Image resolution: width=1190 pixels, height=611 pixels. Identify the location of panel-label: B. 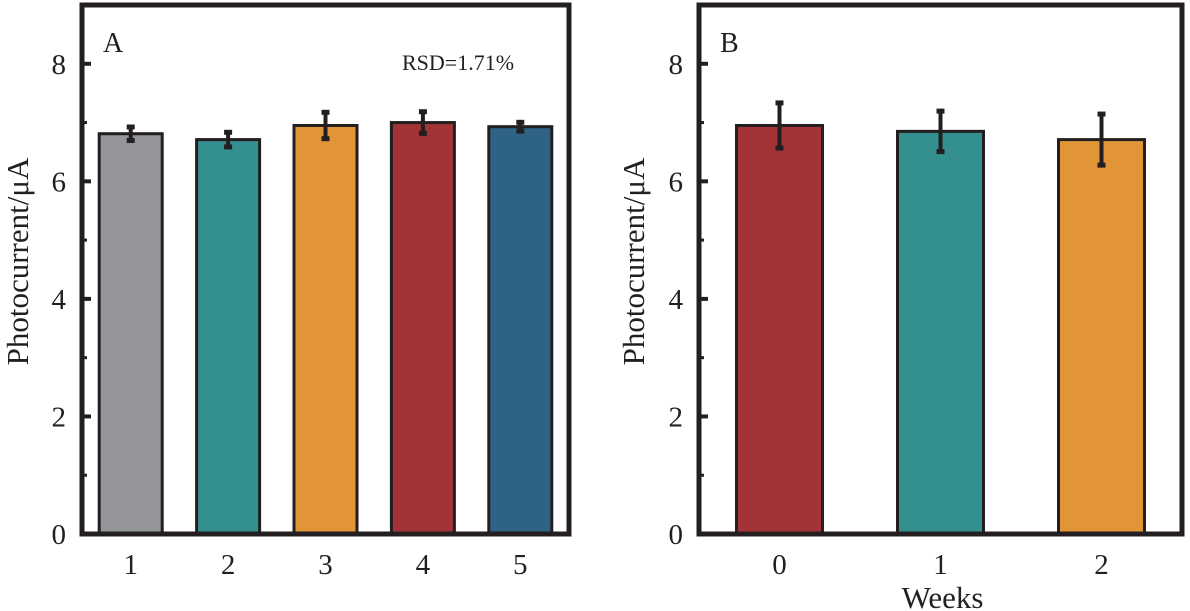
(729, 43).